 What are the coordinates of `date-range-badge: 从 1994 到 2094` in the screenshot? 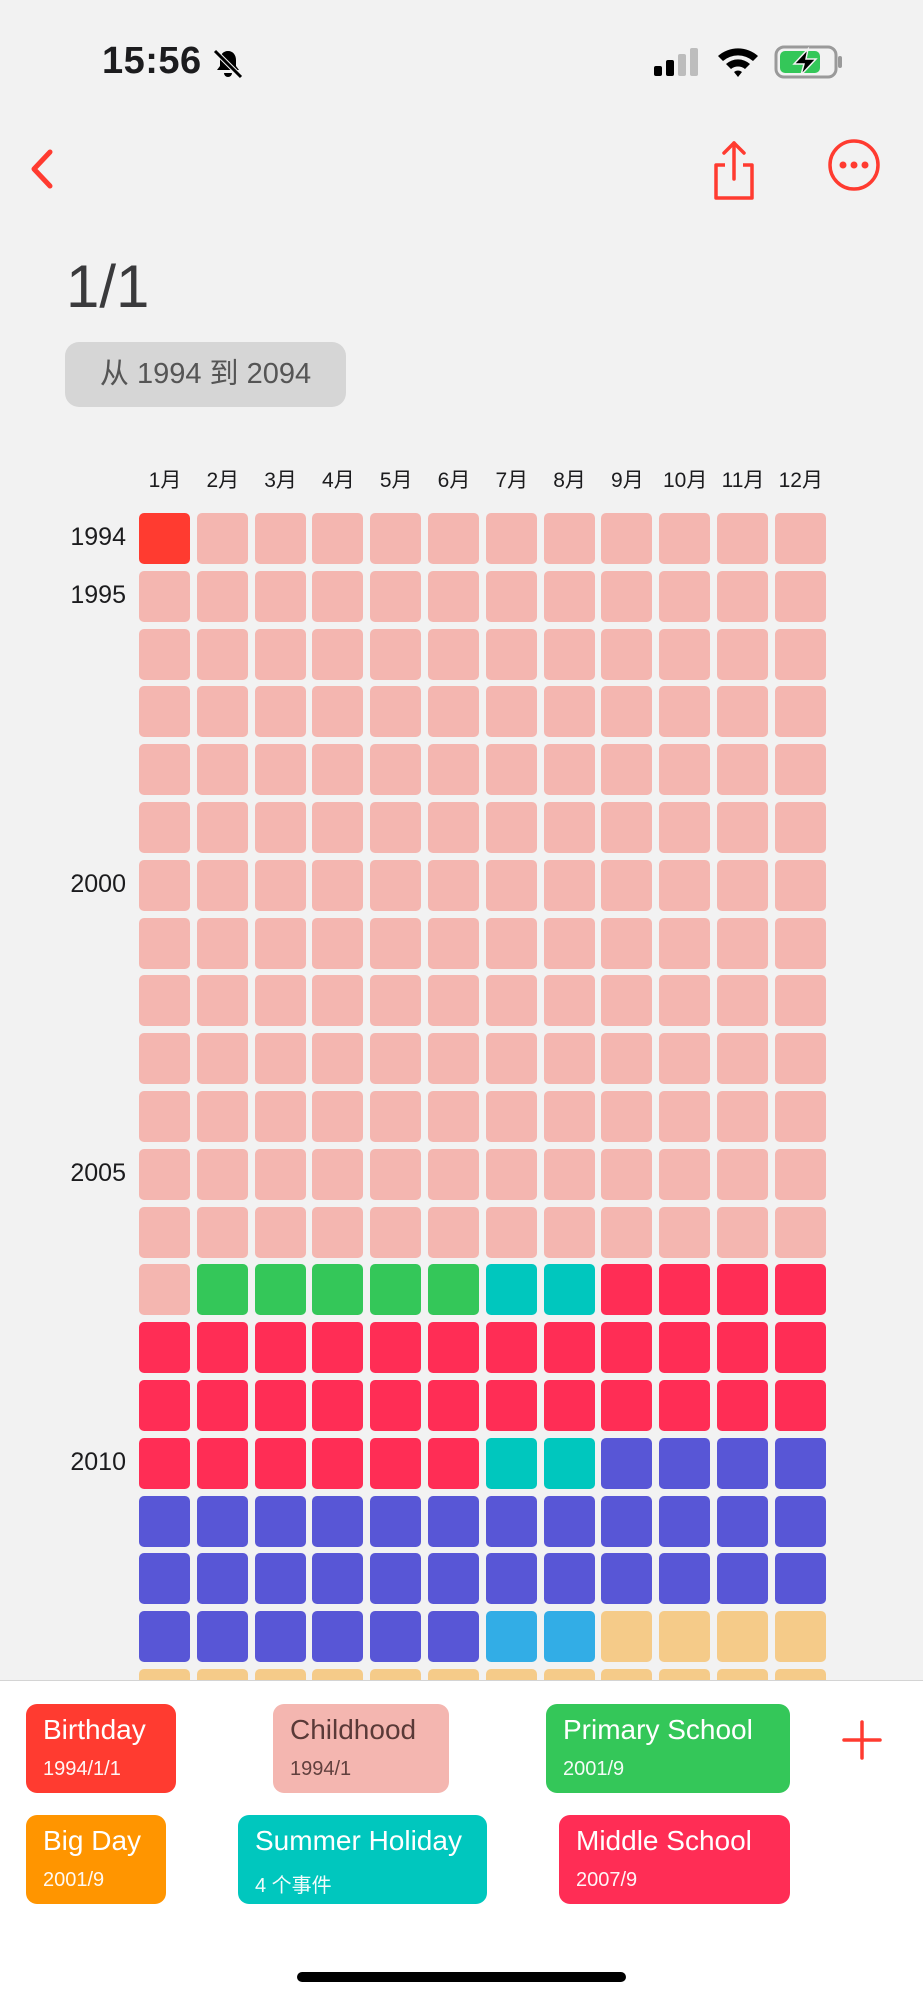 It's located at (205, 374).